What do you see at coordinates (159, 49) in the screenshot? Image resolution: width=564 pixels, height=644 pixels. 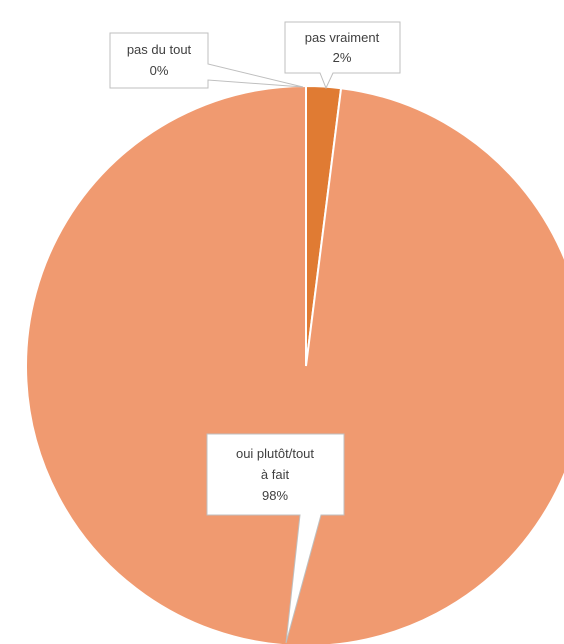 I see `label-pas-du-tout-name: pas du tout` at bounding box center [159, 49].